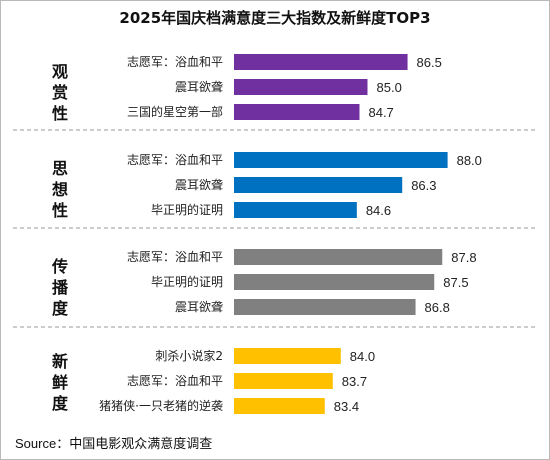 This screenshot has width=550, height=460. Describe the element at coordinates (175, 257) in the screenshot. I see `bar-label-3-1: 志愿军：浴血和平` at that location.